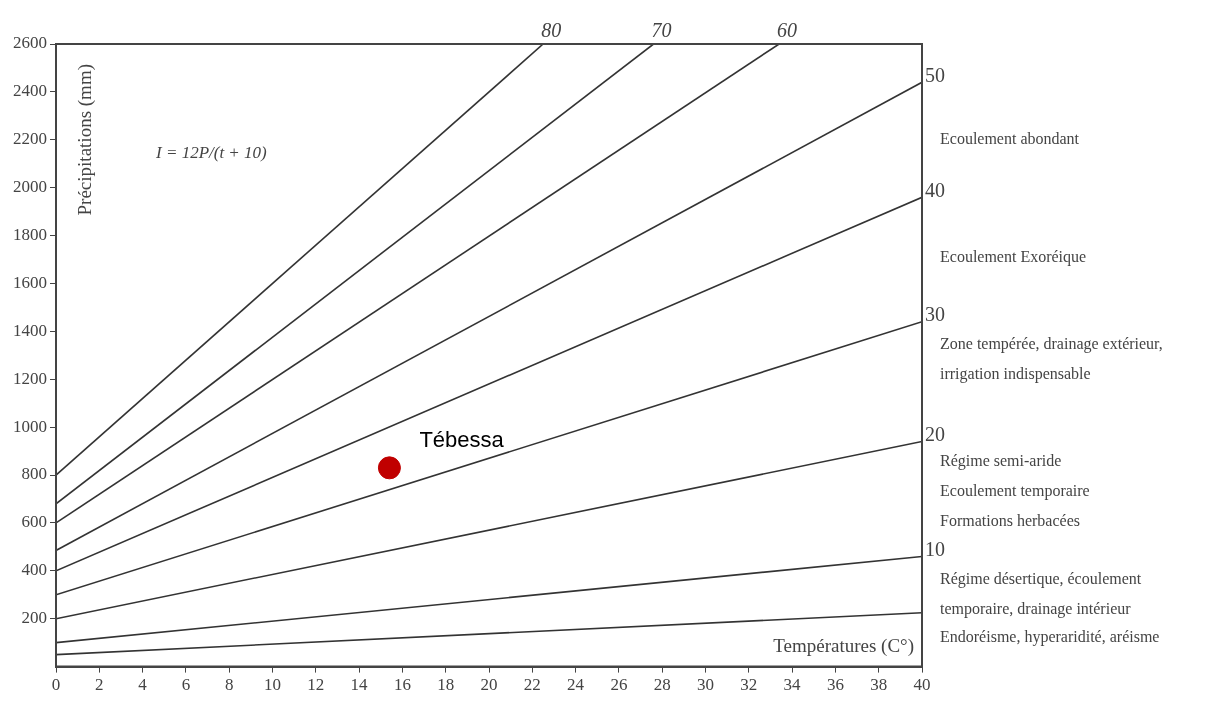 The image size is (1230, 703). What do you see at coordinates (30, 330) in the screenshot?
I see `y-tick-label: 1400` at bounding box center [30, 330].